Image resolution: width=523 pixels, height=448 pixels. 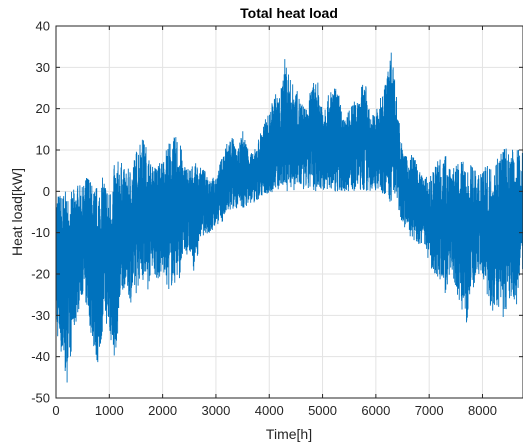 What do you see at coordinates (375, 410) in the screenshot?
I see `x-tick-label: 6000` at bounding box center [375, 410].